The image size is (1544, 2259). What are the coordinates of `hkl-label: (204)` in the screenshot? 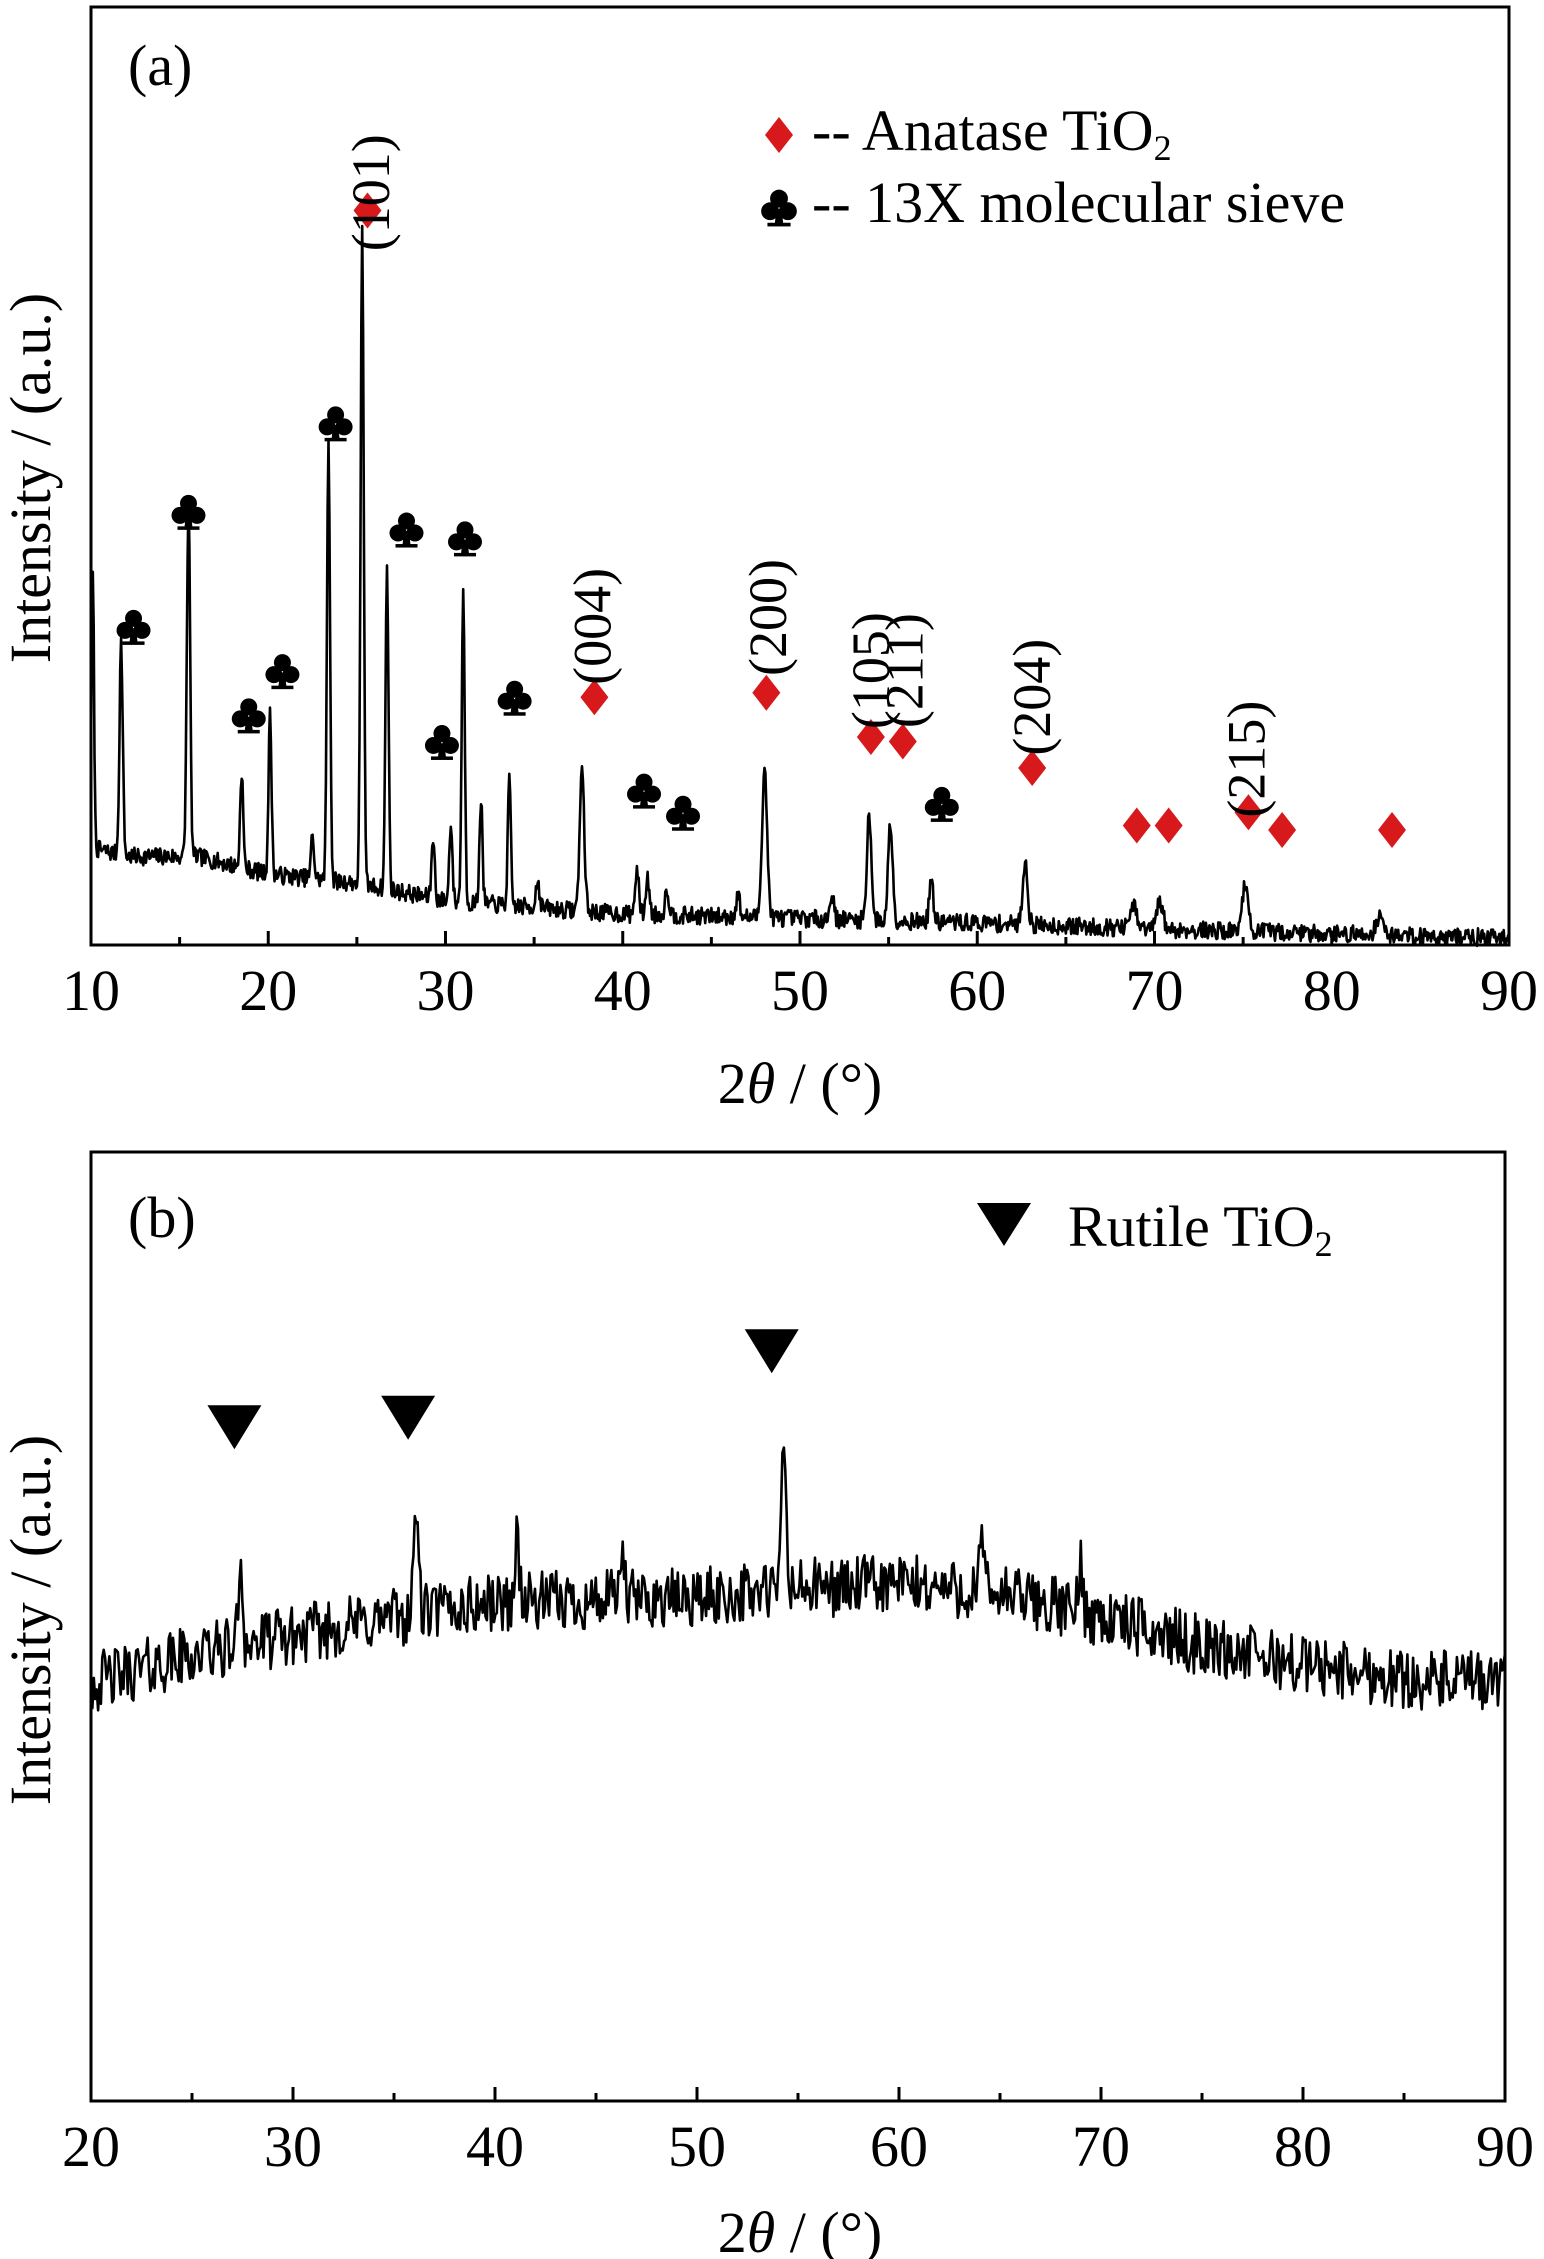 It's located at (1032, 697).